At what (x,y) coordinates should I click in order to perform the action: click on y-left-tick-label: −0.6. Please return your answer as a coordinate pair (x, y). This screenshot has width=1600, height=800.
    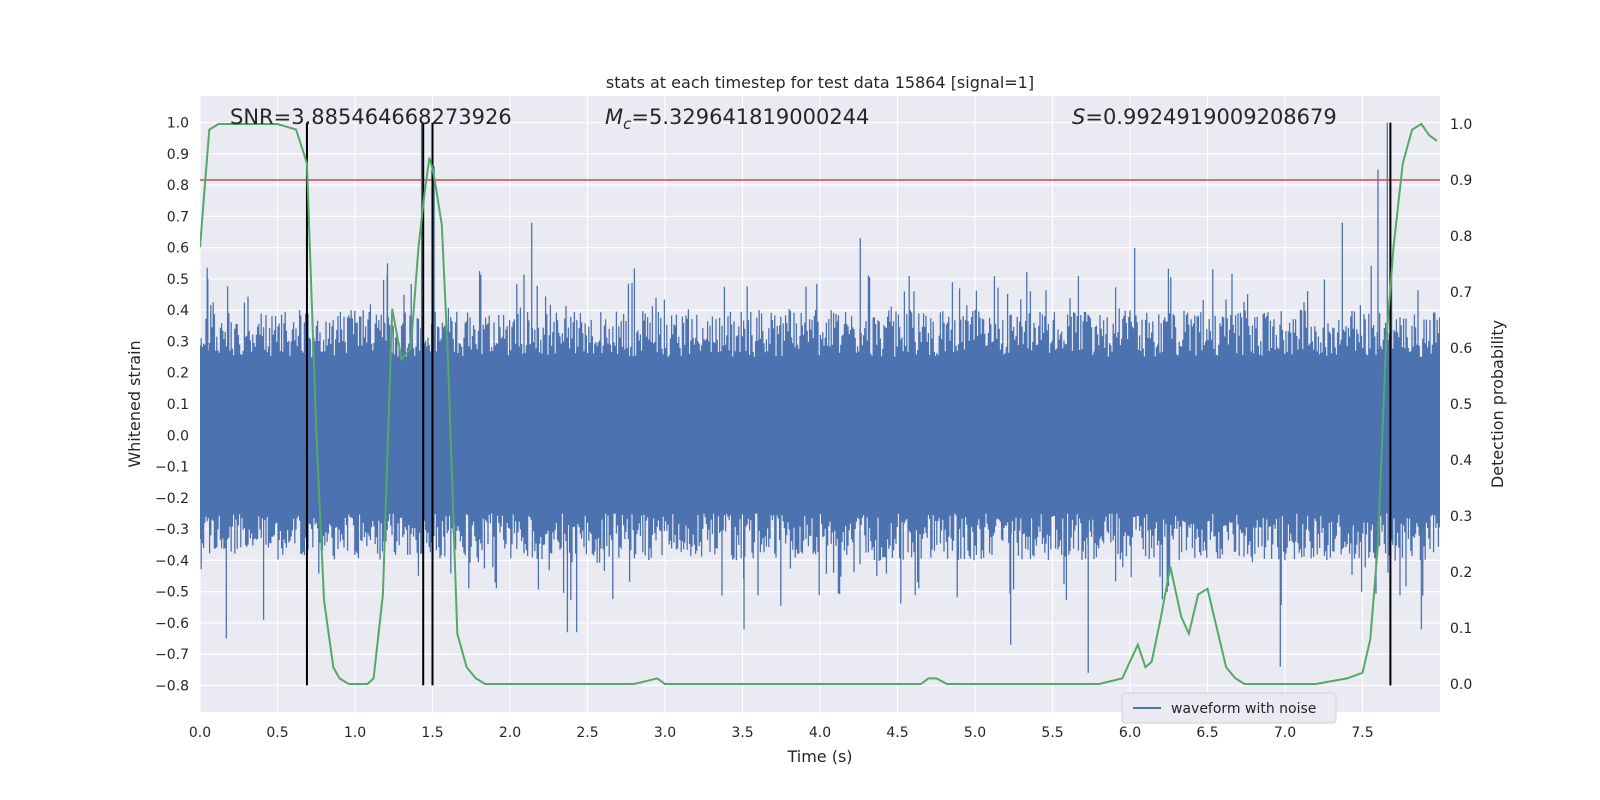
    Looking at the image, I should click on (172, 624).